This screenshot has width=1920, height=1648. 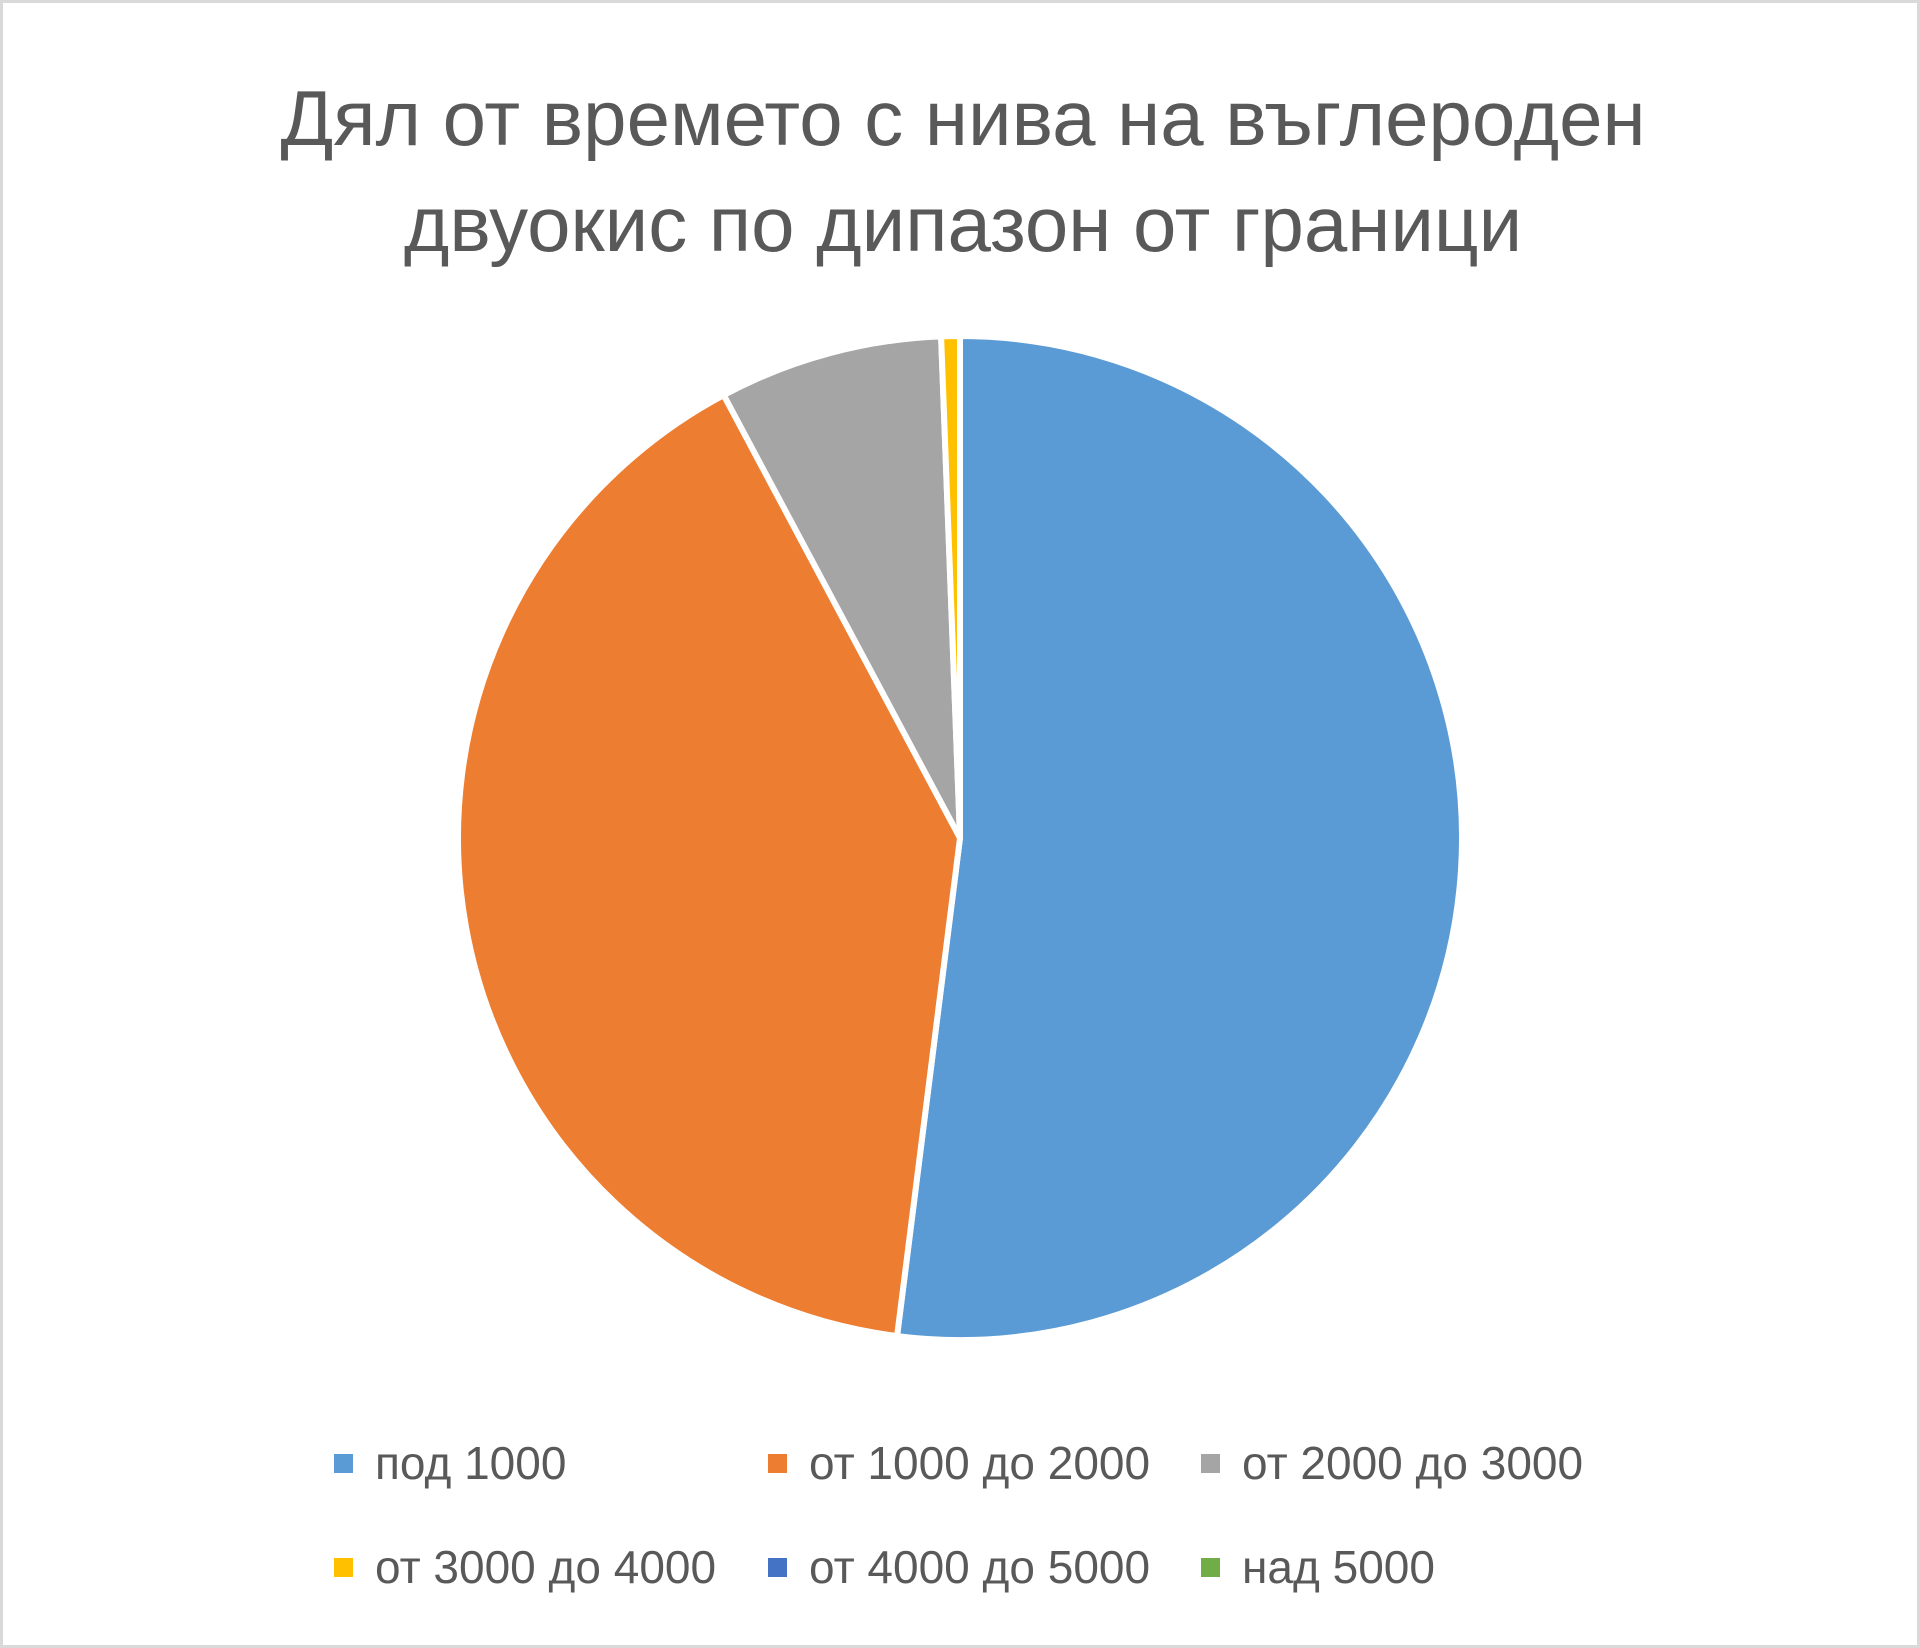 What do you see at coordinates (471, 1463) in the screenshot?
I see `legend-label: под 1000` at bounding box center [471, 1463].